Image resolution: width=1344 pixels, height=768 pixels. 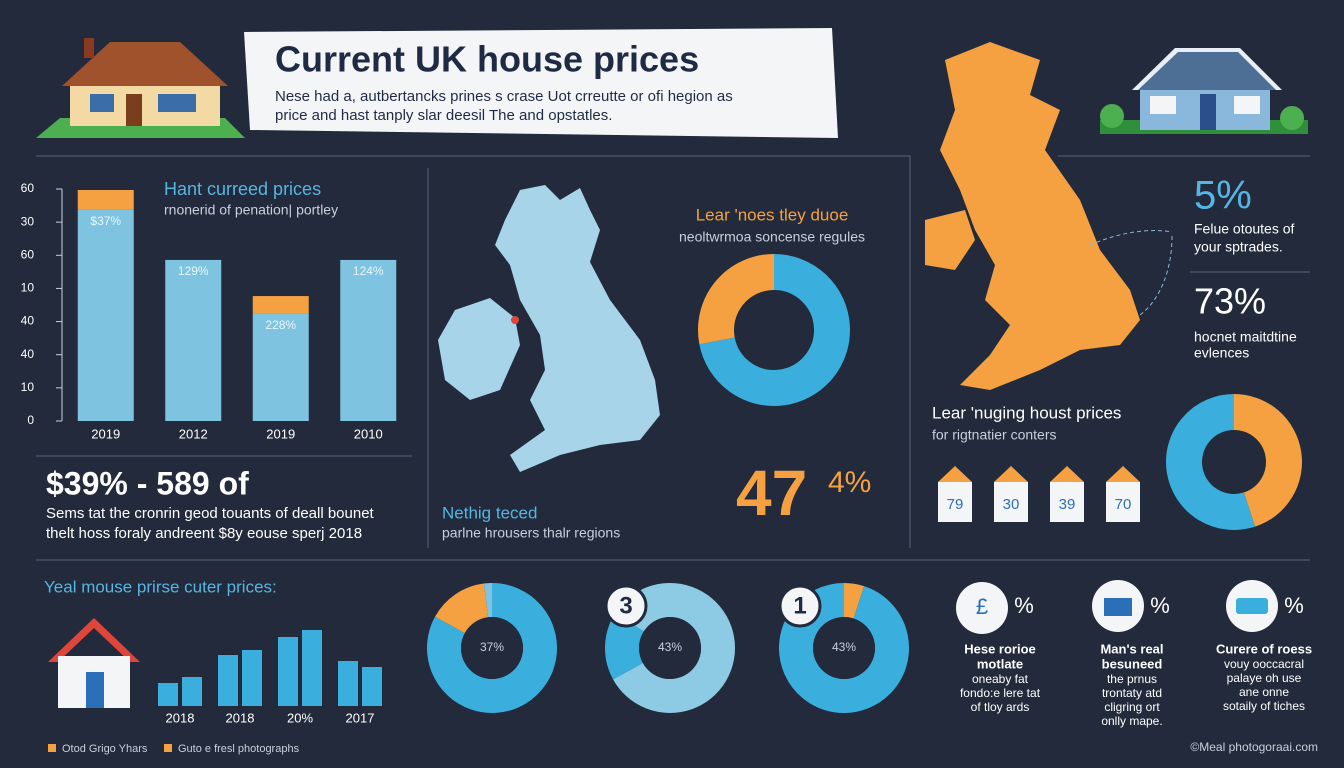 I want to click on y-tick-label: 30, so click(x=28, y=221).